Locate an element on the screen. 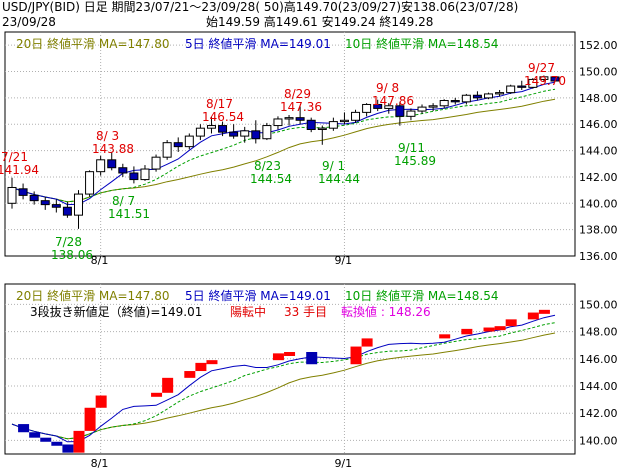 The image size is (624, 475). top-y-tick-label: 136.00 is located at coordinates (598, 256).